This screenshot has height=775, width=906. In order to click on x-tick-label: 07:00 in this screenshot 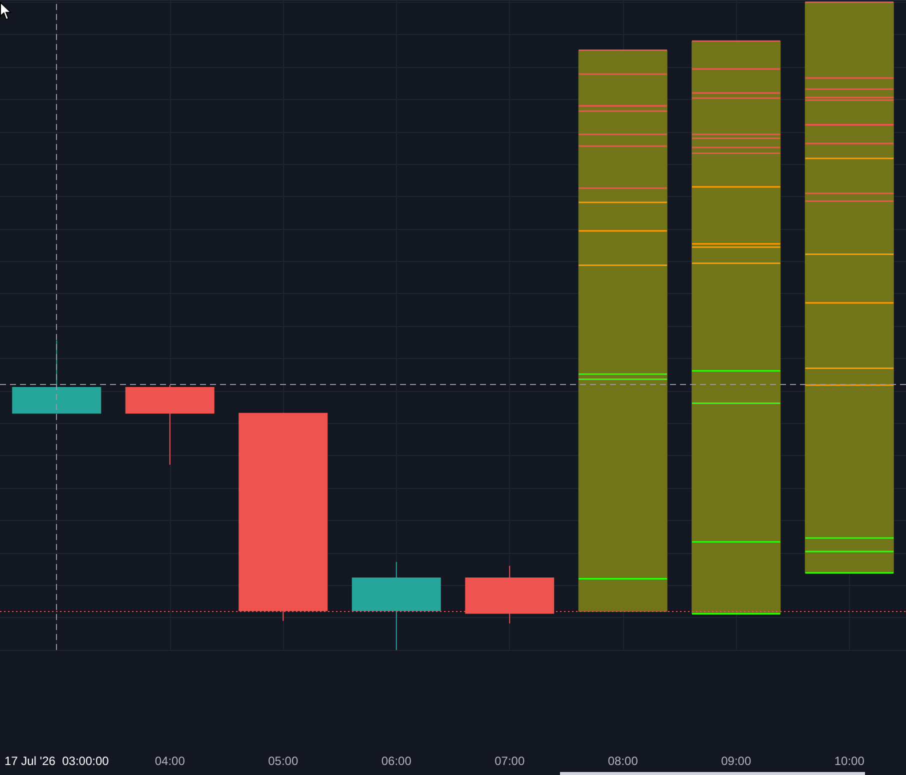, I will do `click(509, 761)`.